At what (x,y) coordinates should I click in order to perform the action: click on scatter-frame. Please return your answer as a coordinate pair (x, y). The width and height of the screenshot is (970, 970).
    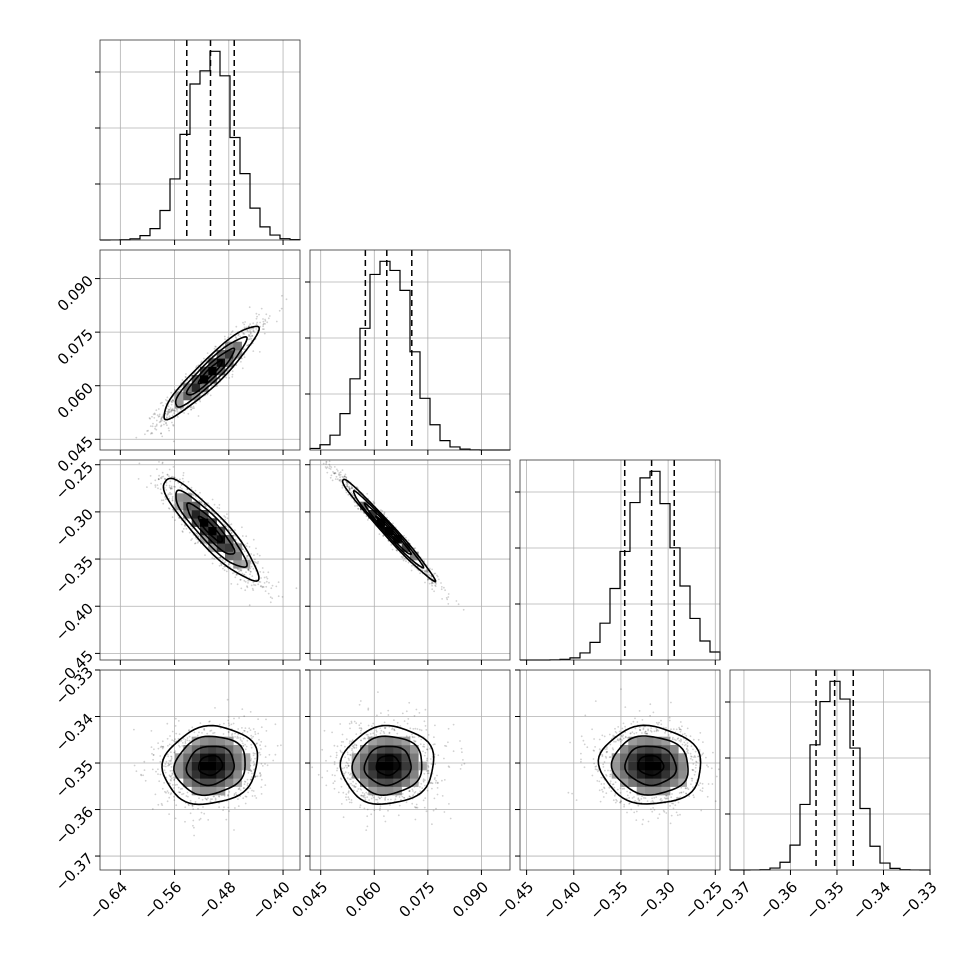
    Looking at the image, I should click on (410, 560).